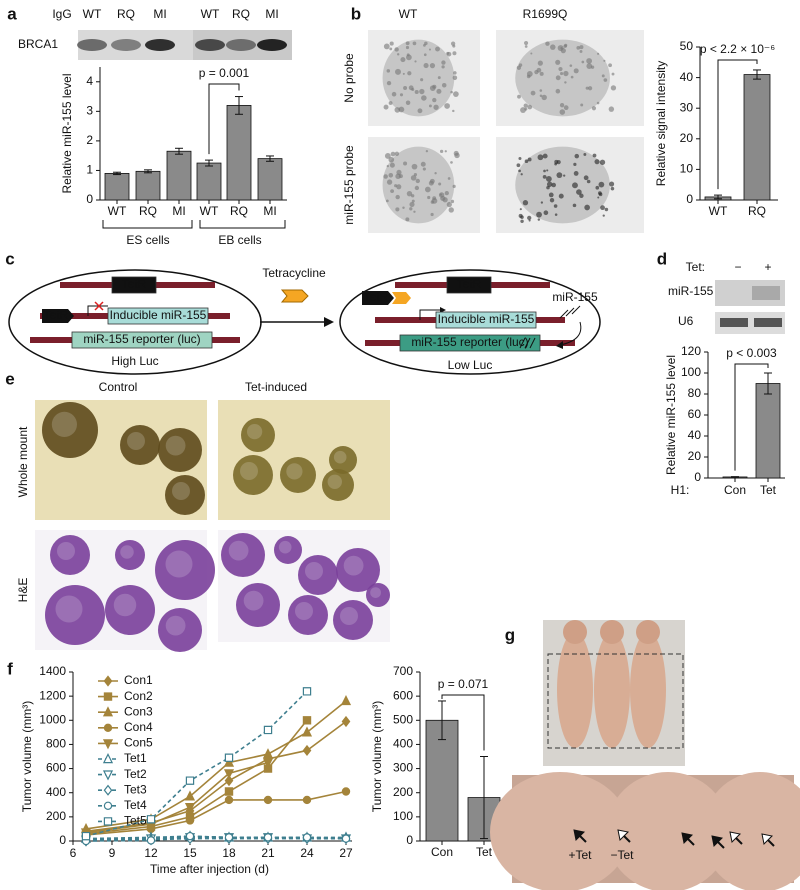  Describe the element at coordinates (89, 170) in the screenshot. I see `y-tick-label: 1` at that location.